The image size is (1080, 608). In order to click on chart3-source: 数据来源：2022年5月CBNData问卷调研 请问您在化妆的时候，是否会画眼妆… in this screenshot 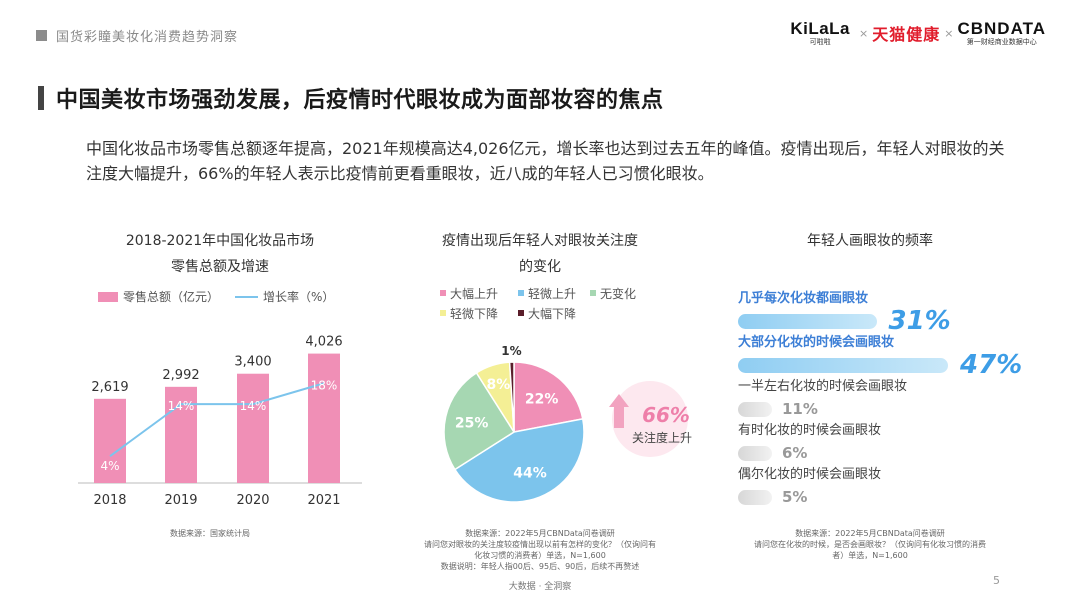, I will do `click(870, 544)`.